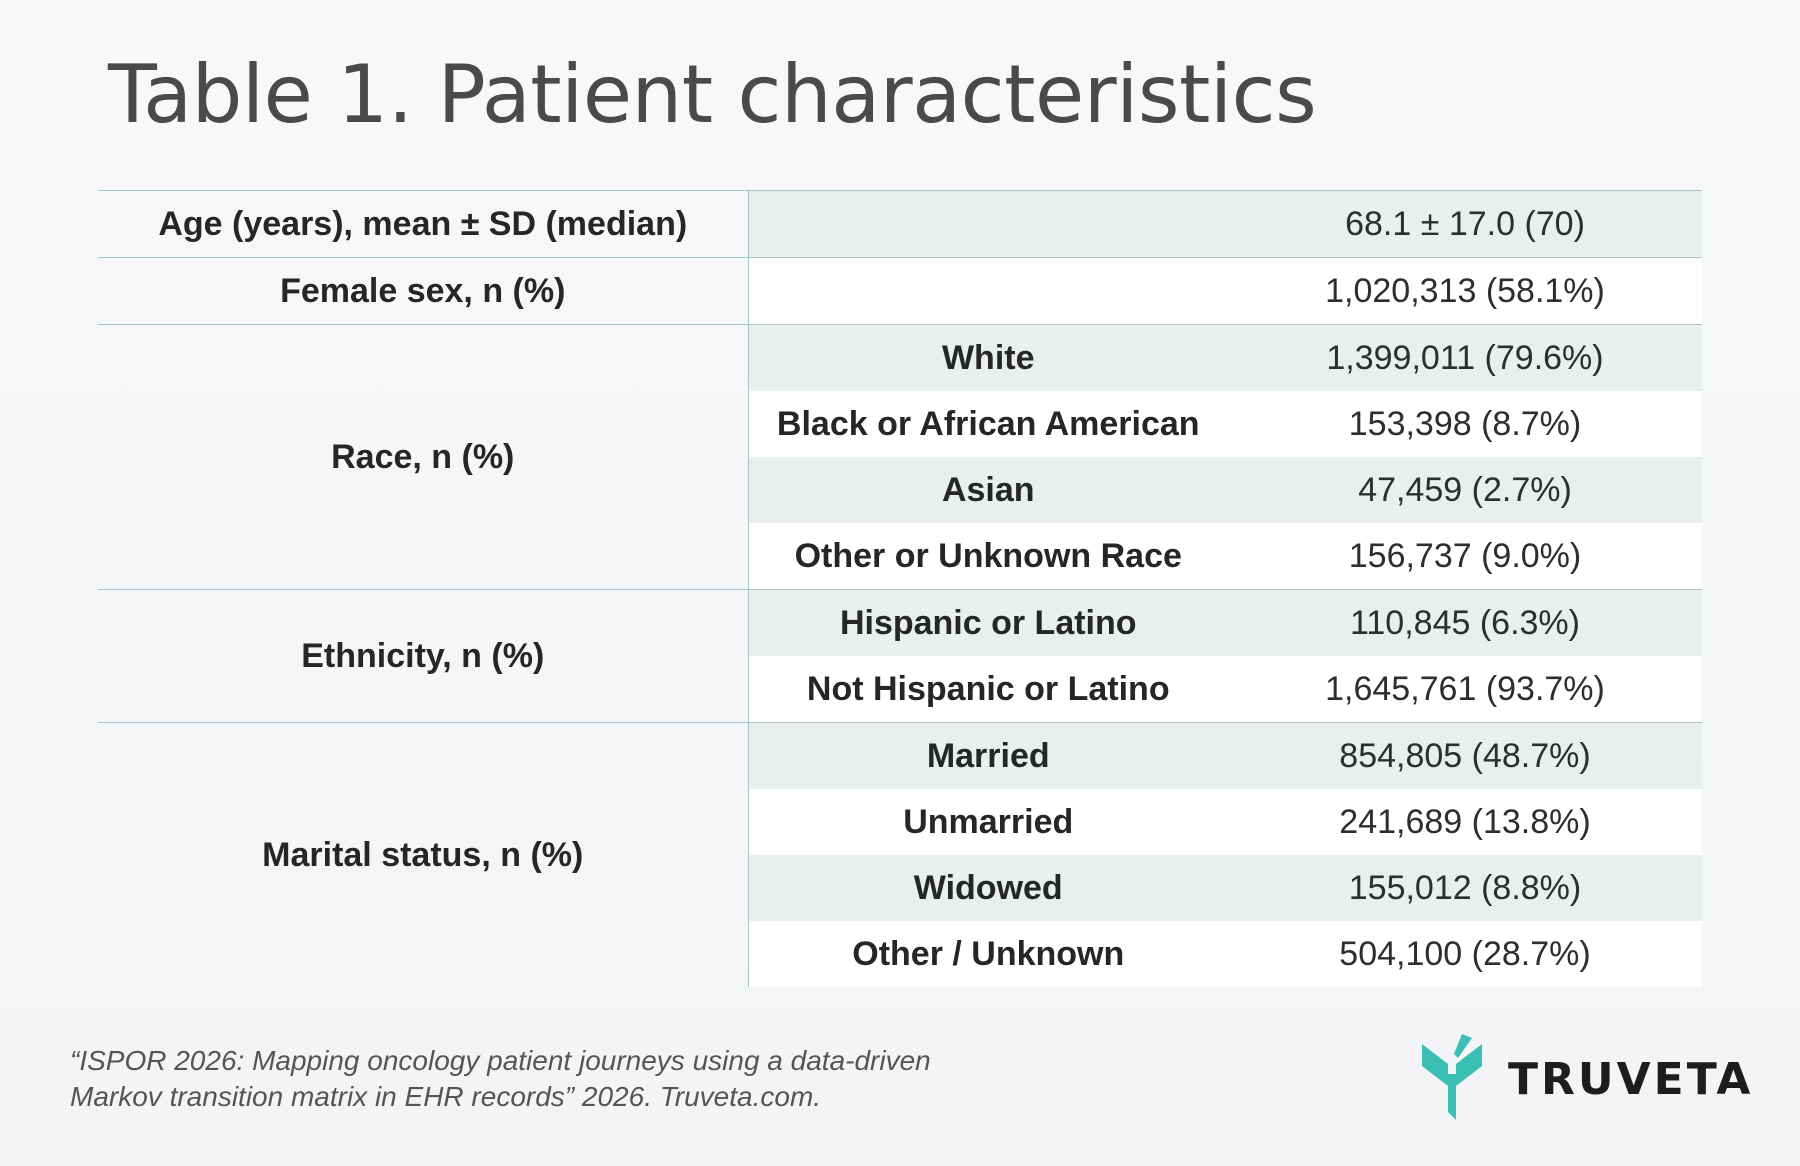  What do you see at coordinates (988, 490) in the screenshot?
I see `subcategory-label: Asian` at bounding box center [988, 490].